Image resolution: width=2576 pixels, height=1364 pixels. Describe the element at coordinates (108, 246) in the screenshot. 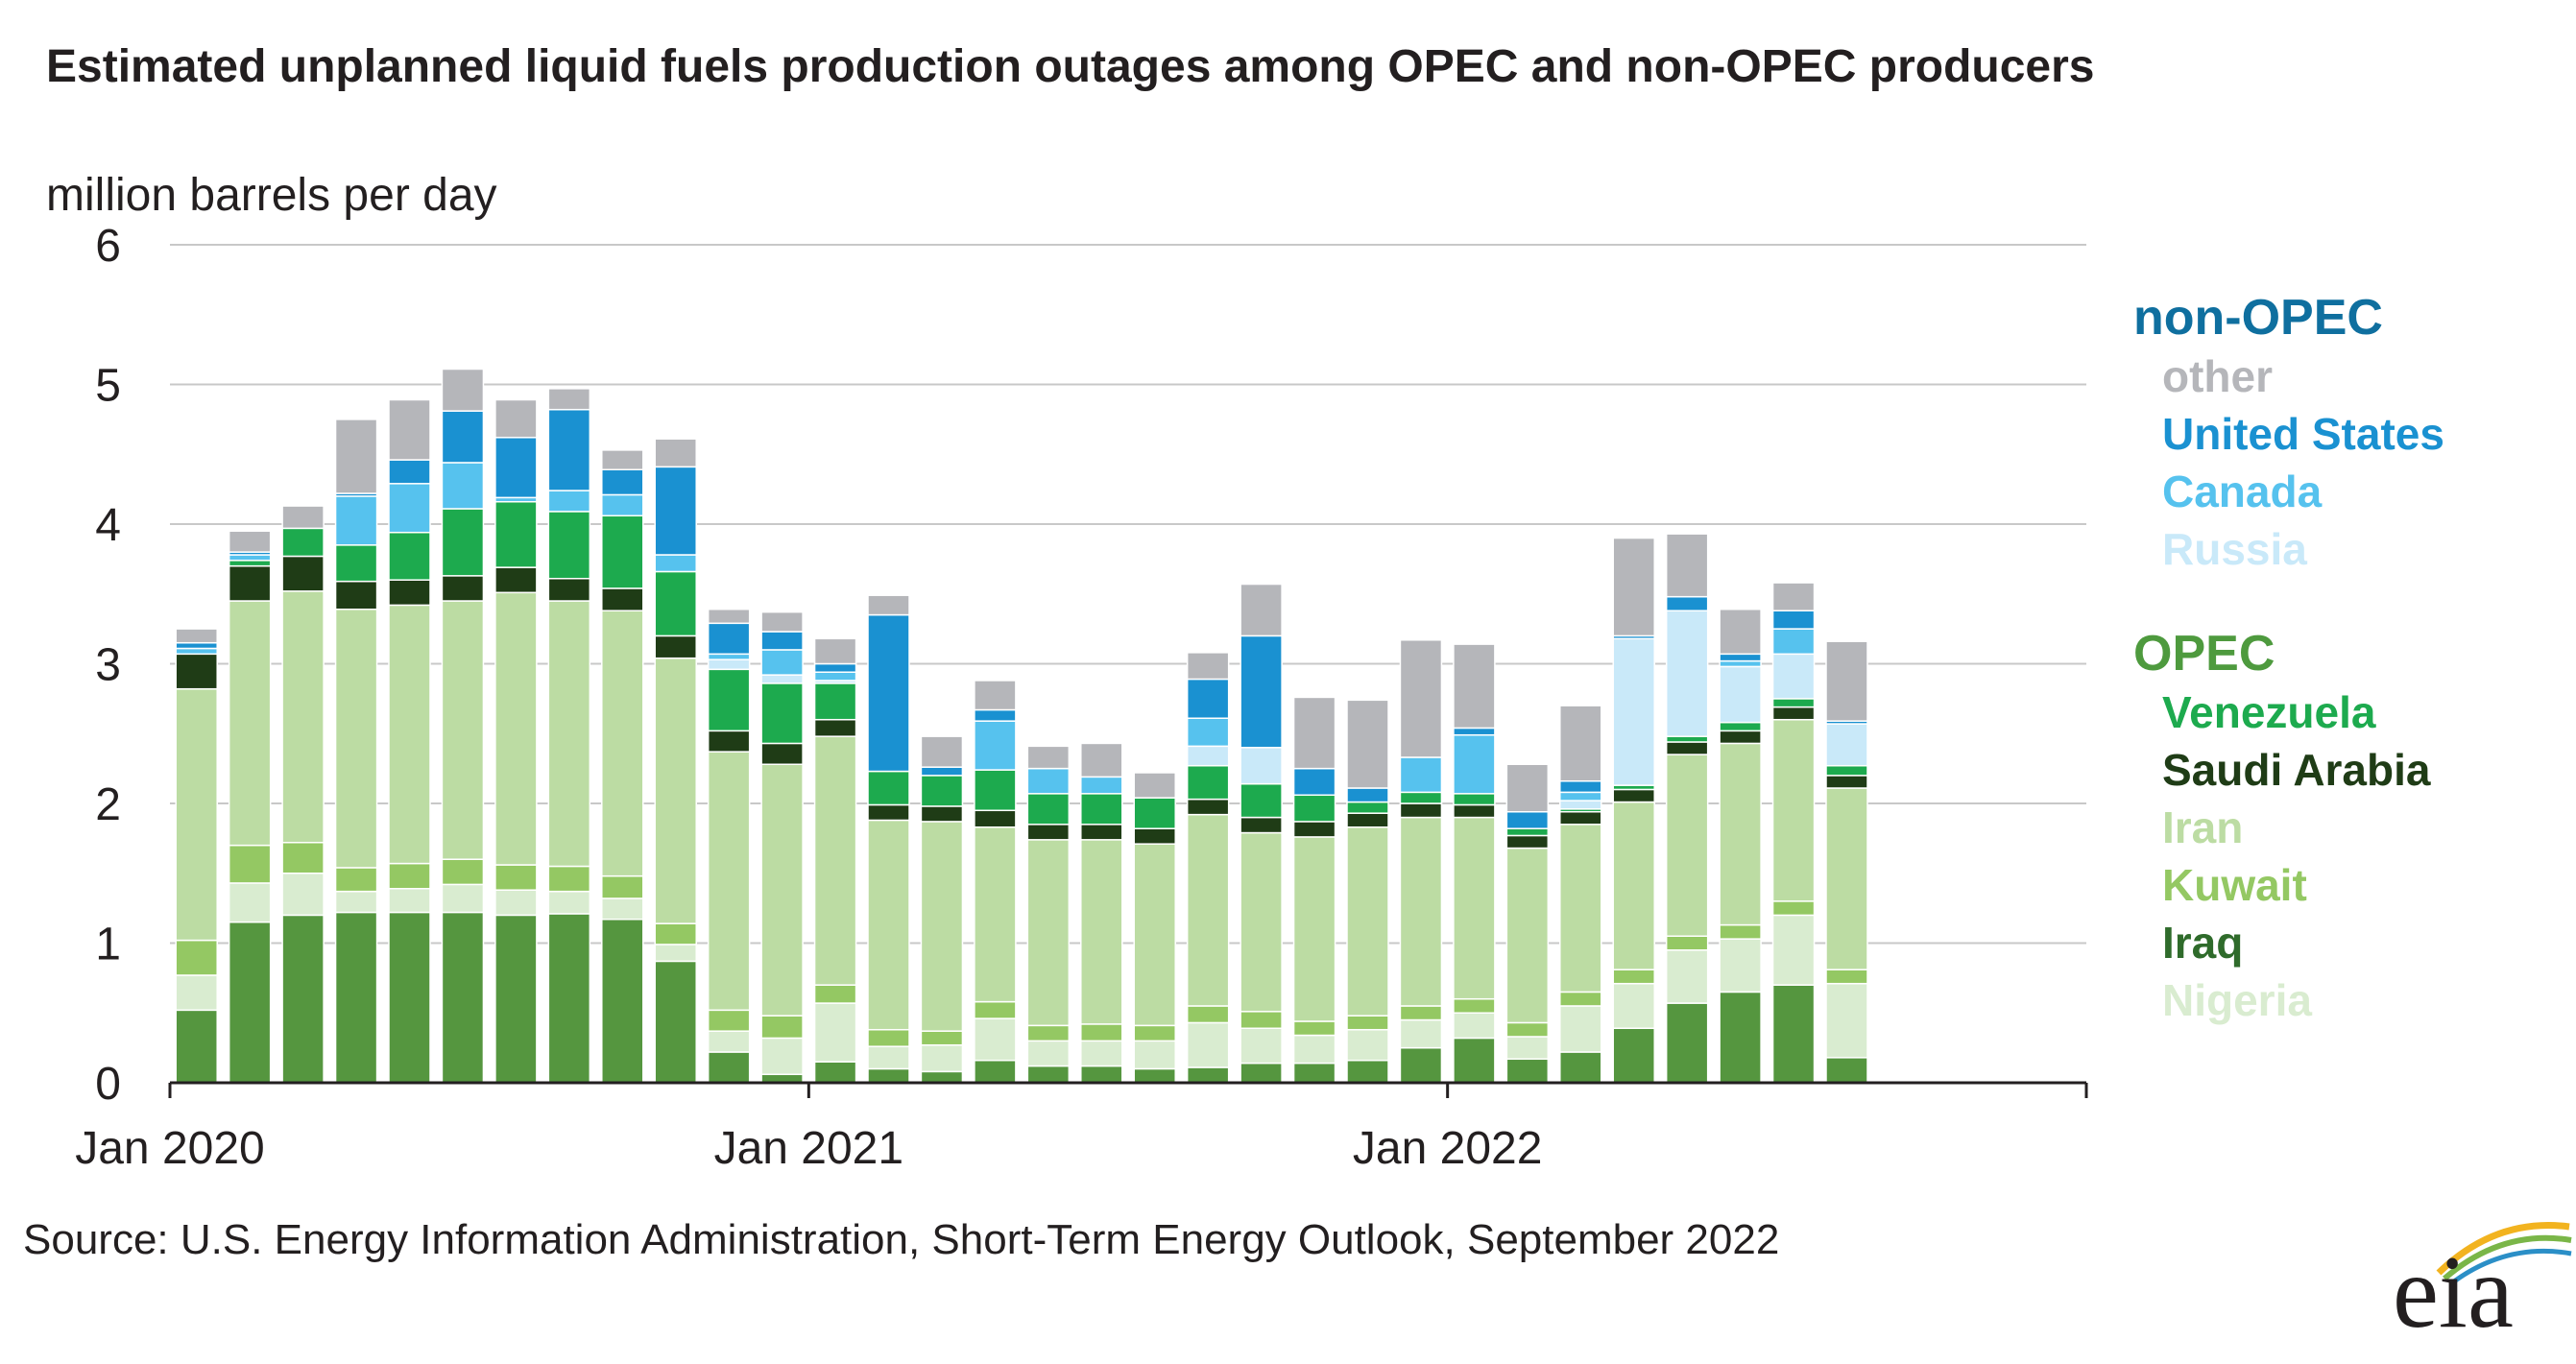

I see `y-tick-label: 6` at that location.